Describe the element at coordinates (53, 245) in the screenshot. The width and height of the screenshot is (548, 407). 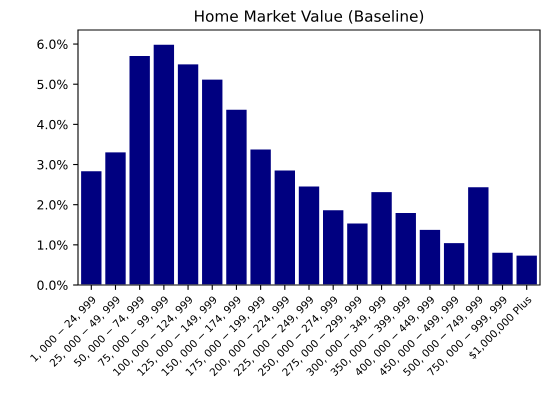
I see `y-tick-label: 1.0%` at that location.